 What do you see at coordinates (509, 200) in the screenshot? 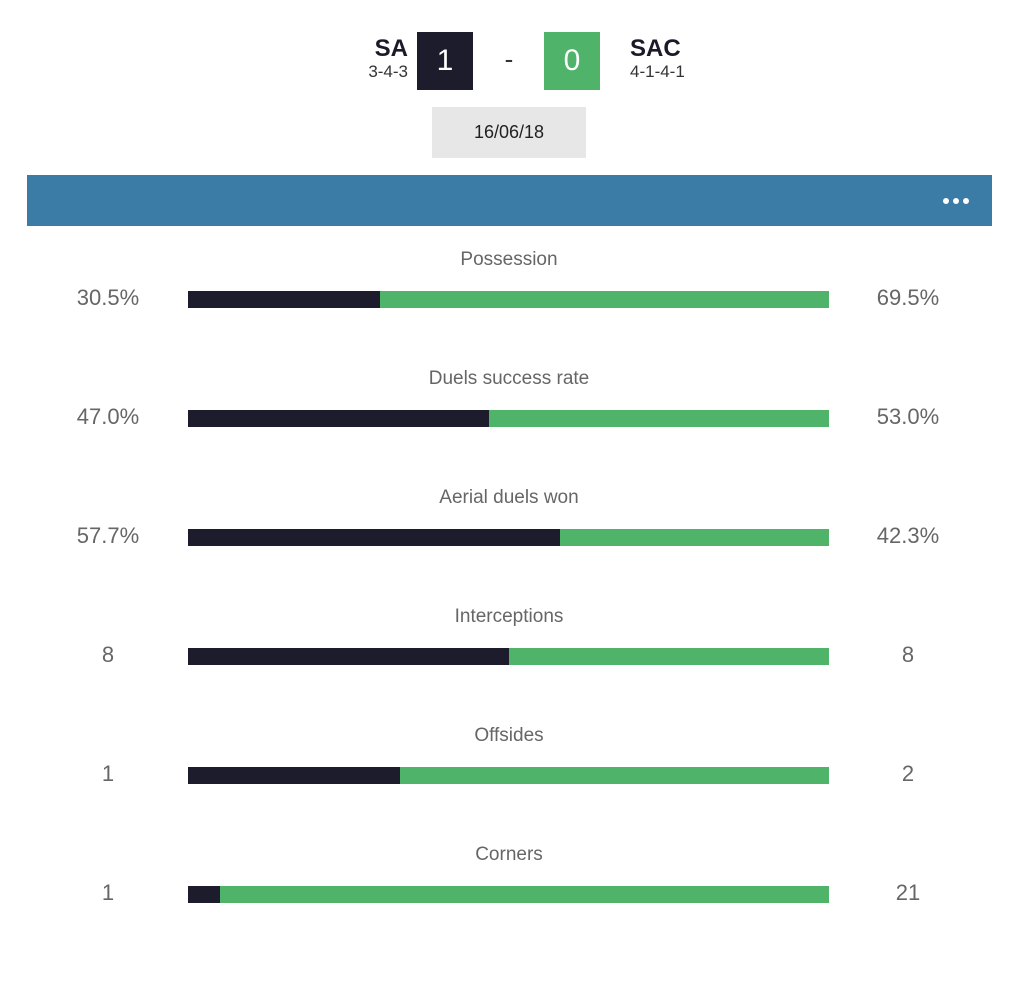
I see `stats-banner` at bounding box center [509, 200].